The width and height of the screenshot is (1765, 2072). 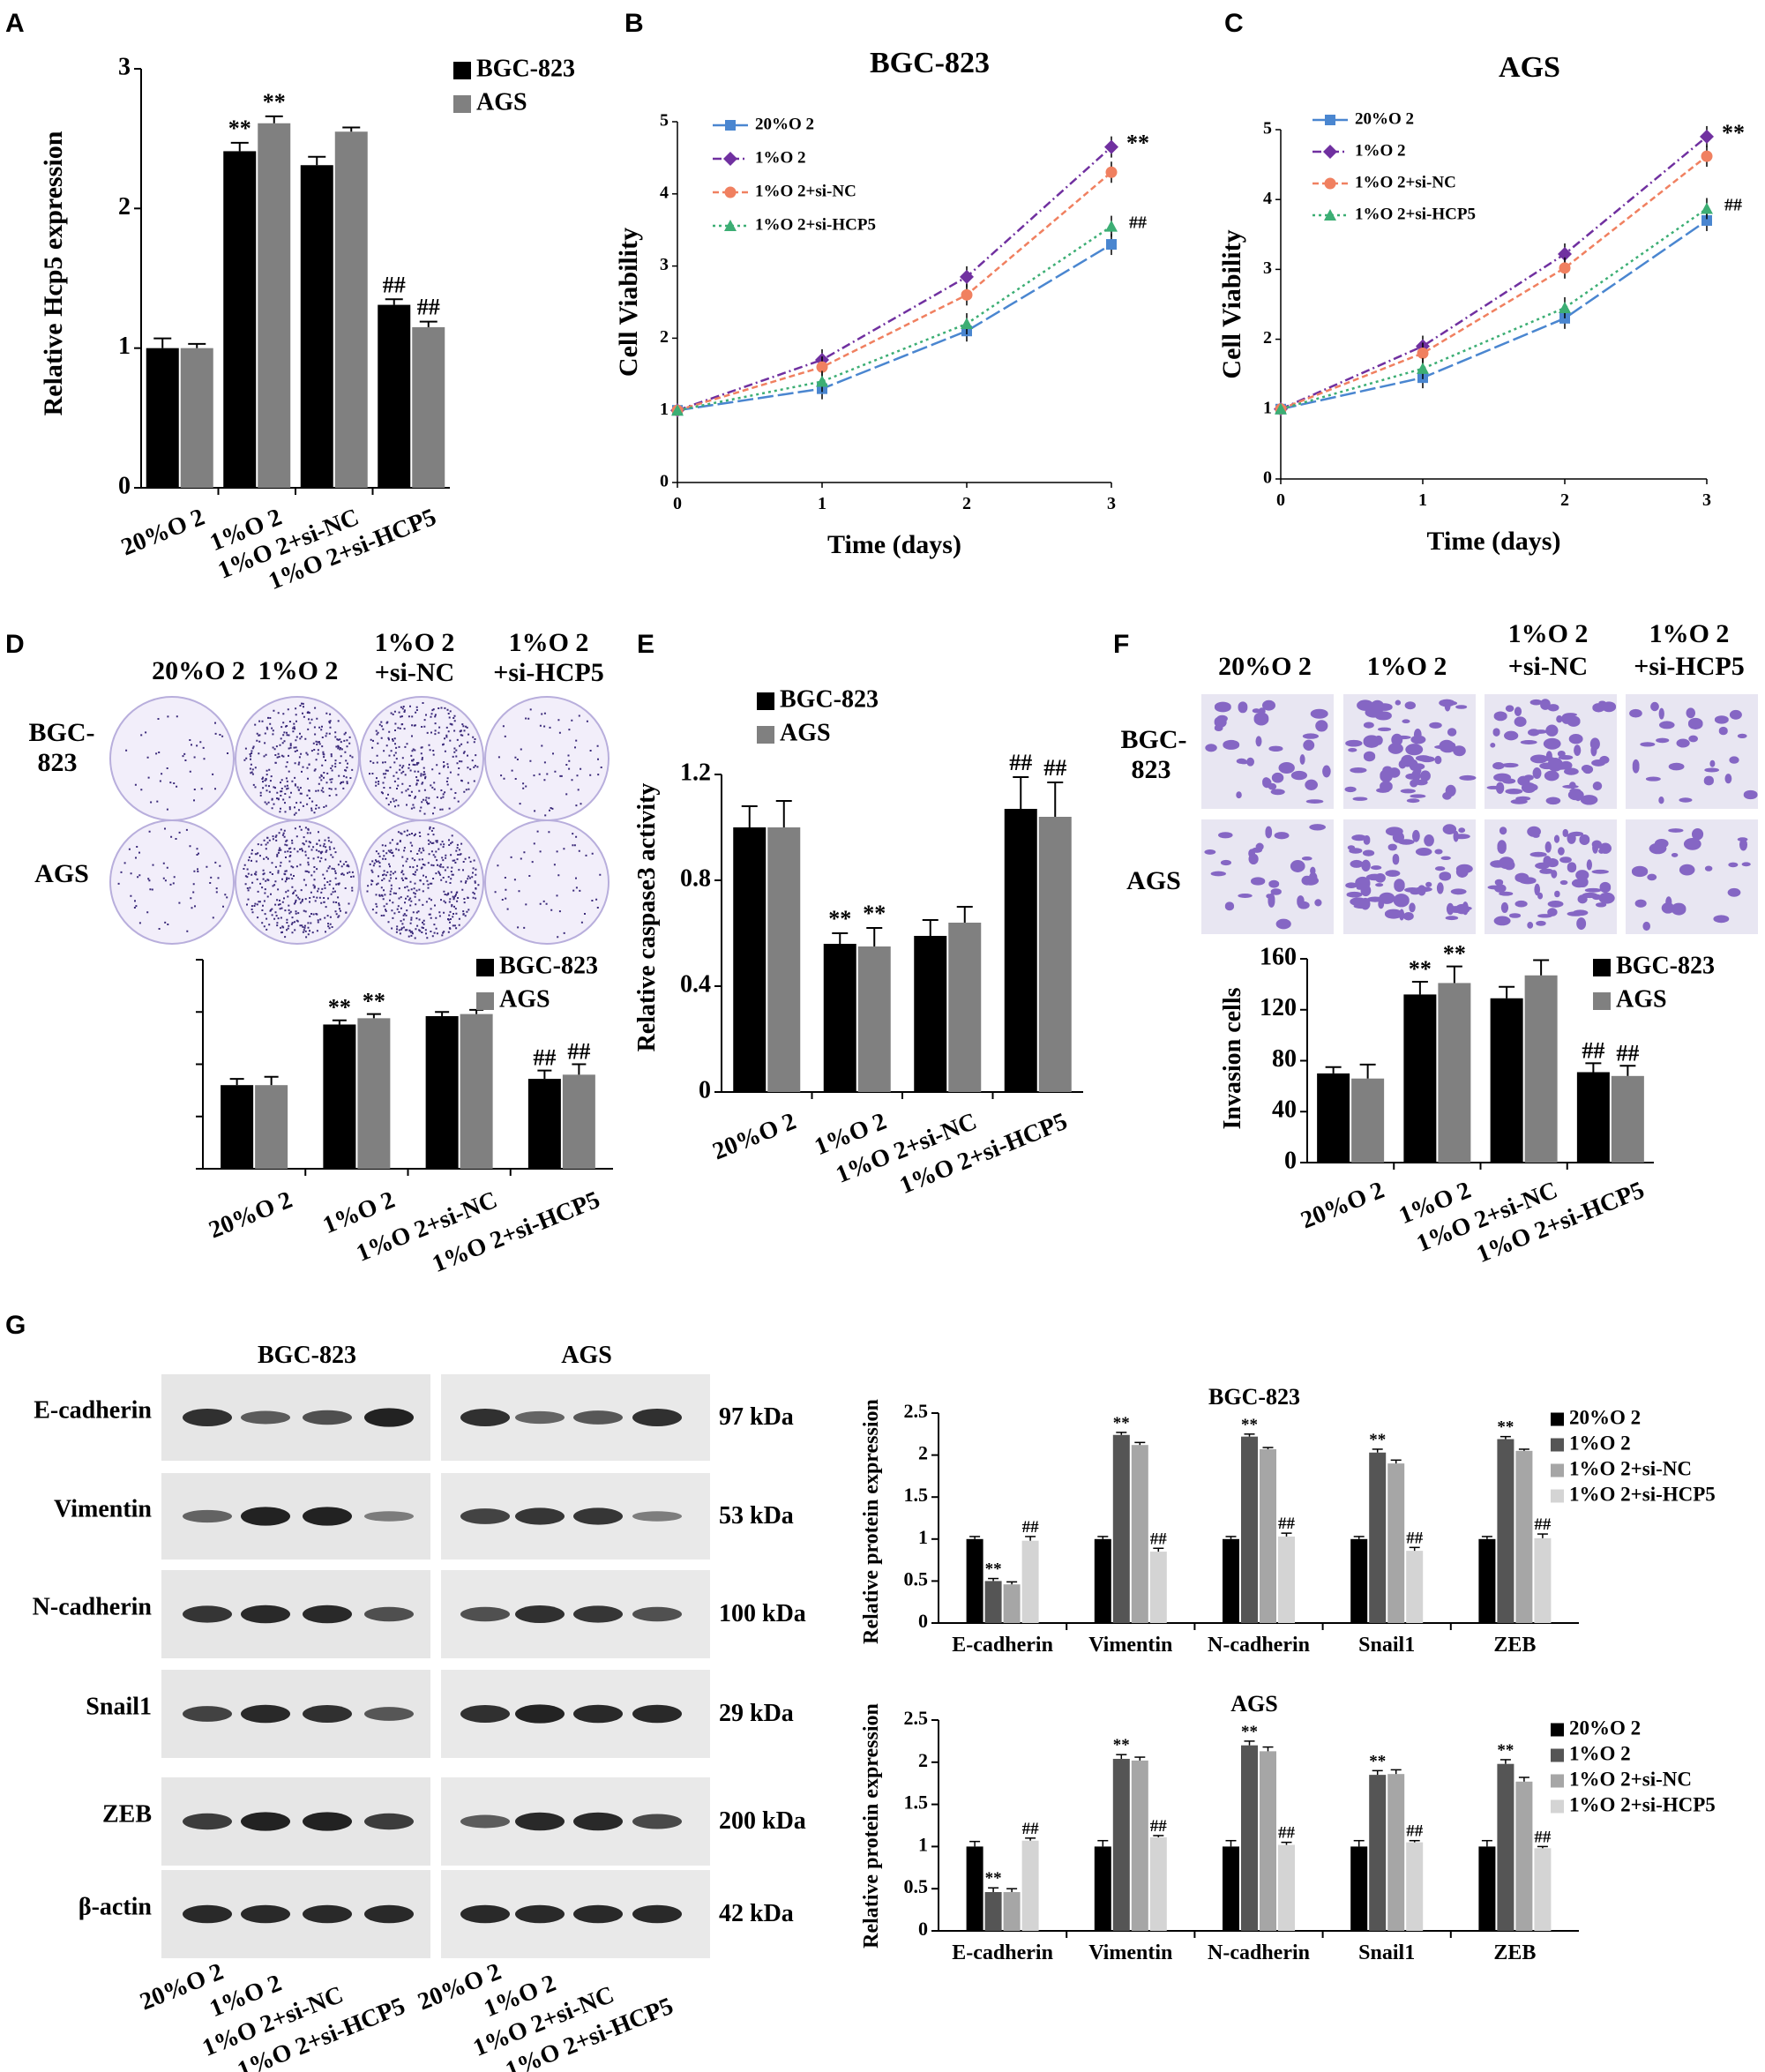 I want to click on protein-label: Vimentin, so click(x=103, y=1508).